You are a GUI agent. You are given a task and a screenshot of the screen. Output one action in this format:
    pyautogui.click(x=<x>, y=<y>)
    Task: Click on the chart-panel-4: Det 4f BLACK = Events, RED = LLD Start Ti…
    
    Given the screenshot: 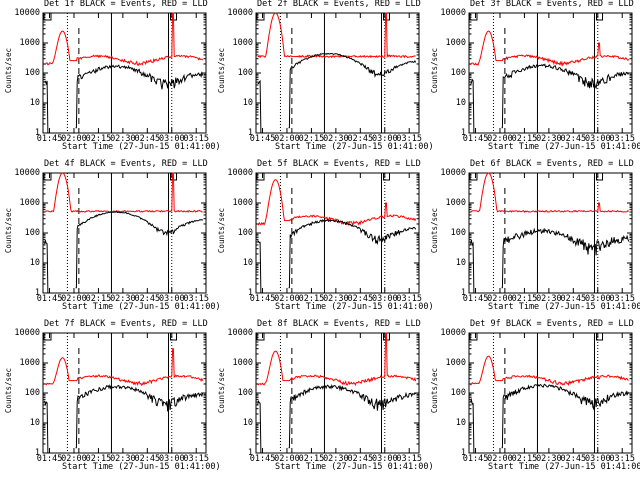 What is the action you would take?
    pyautogui.click(x=110, y=239)
    